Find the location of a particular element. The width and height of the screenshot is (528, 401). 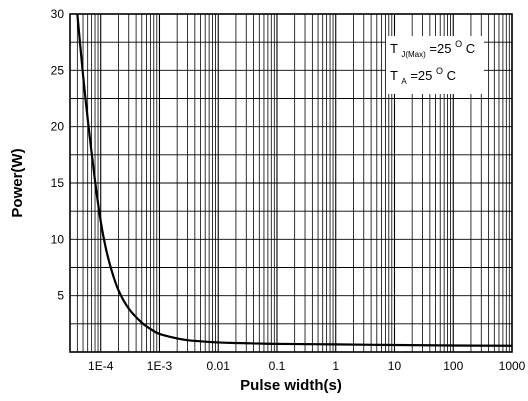

y-tick-label: 5 is located at coordinates (60, 296).